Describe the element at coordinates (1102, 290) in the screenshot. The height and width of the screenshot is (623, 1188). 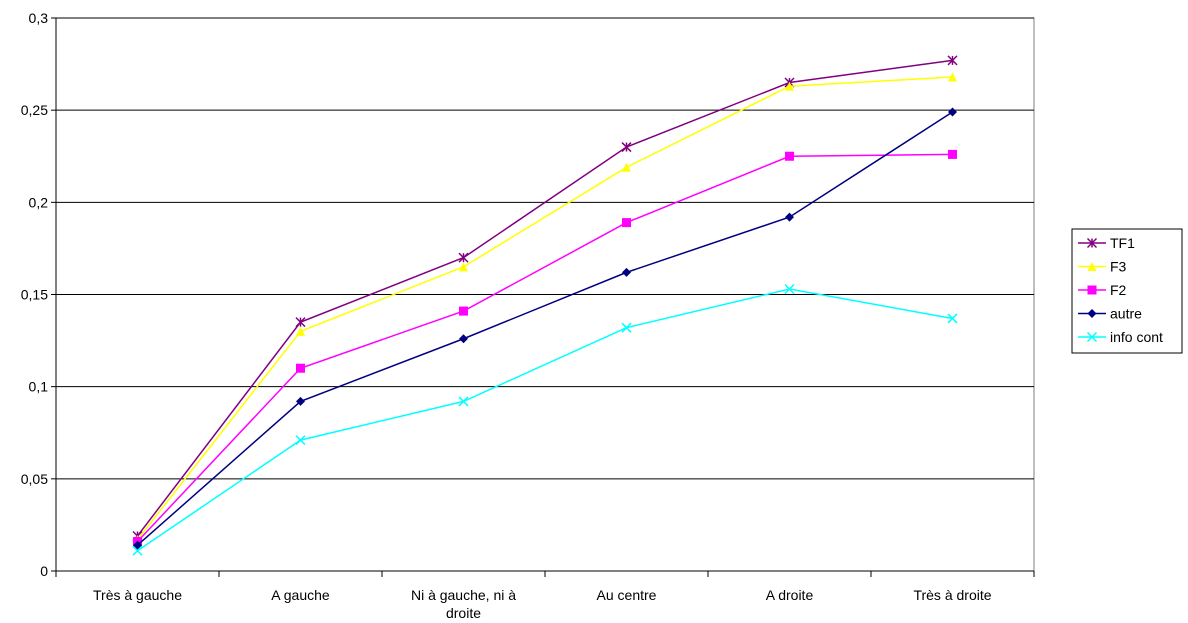
I see `legend-item: F2` at that location.